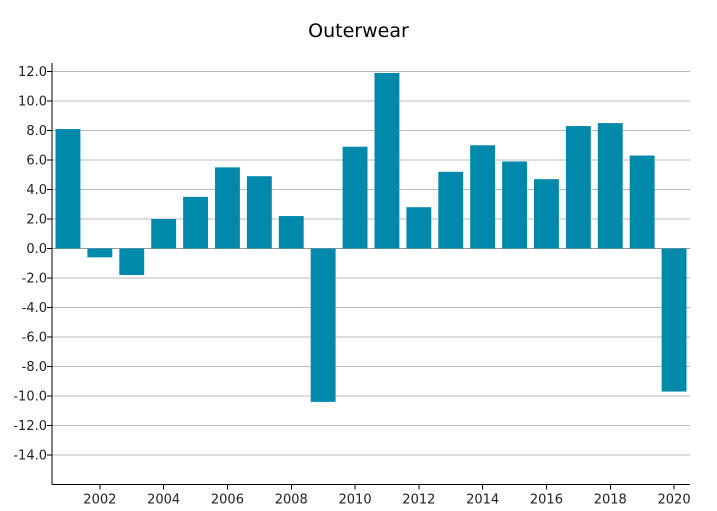 The width and height of the screenshot is (717, 511). I want to click on y-tick-label: -2.0, so click(34, 279).